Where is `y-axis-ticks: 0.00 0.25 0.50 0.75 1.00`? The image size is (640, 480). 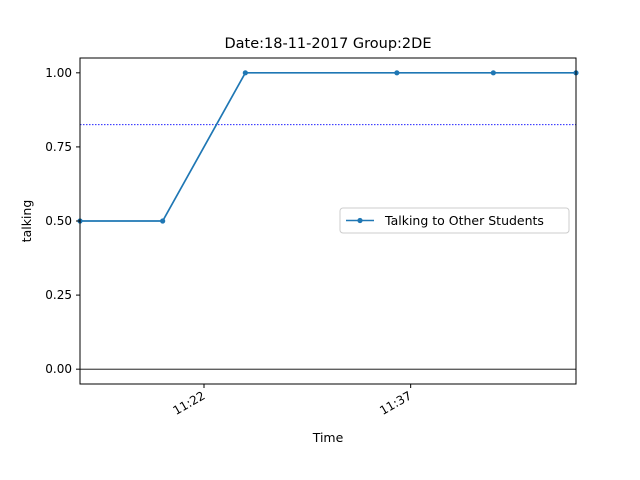 y-axis-ticks: 0.00 0.25 0.50 0.75 1.00 is located at coordinates (62, 221).